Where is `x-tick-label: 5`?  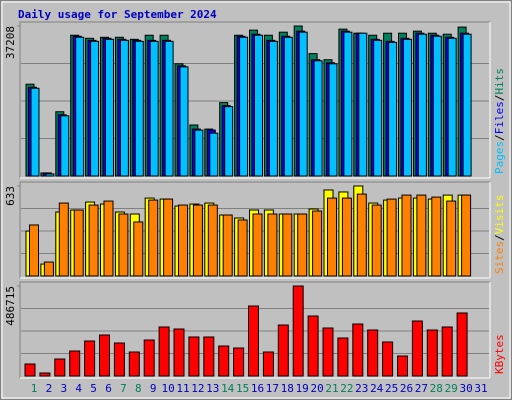
x-tick-label: 5 is located at coordinates (93, 388).